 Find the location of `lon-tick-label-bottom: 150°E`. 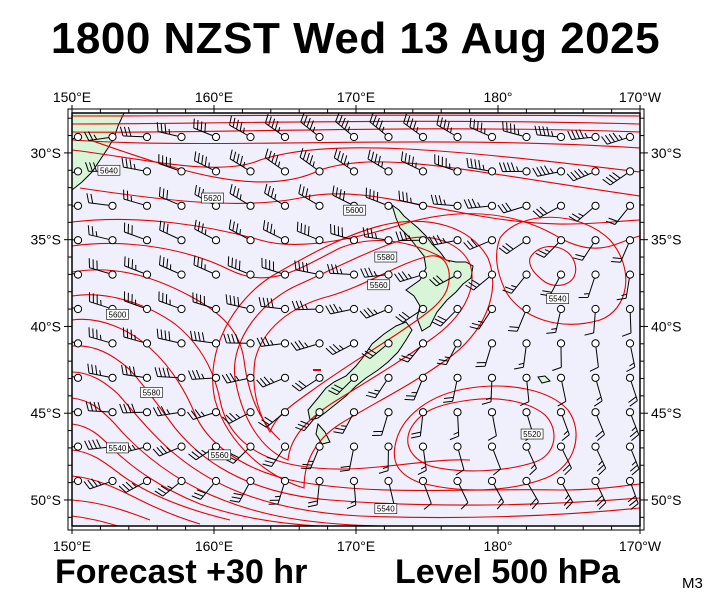

lon-tick-label-bottom: 150°E is located at coordinates (72, 546).